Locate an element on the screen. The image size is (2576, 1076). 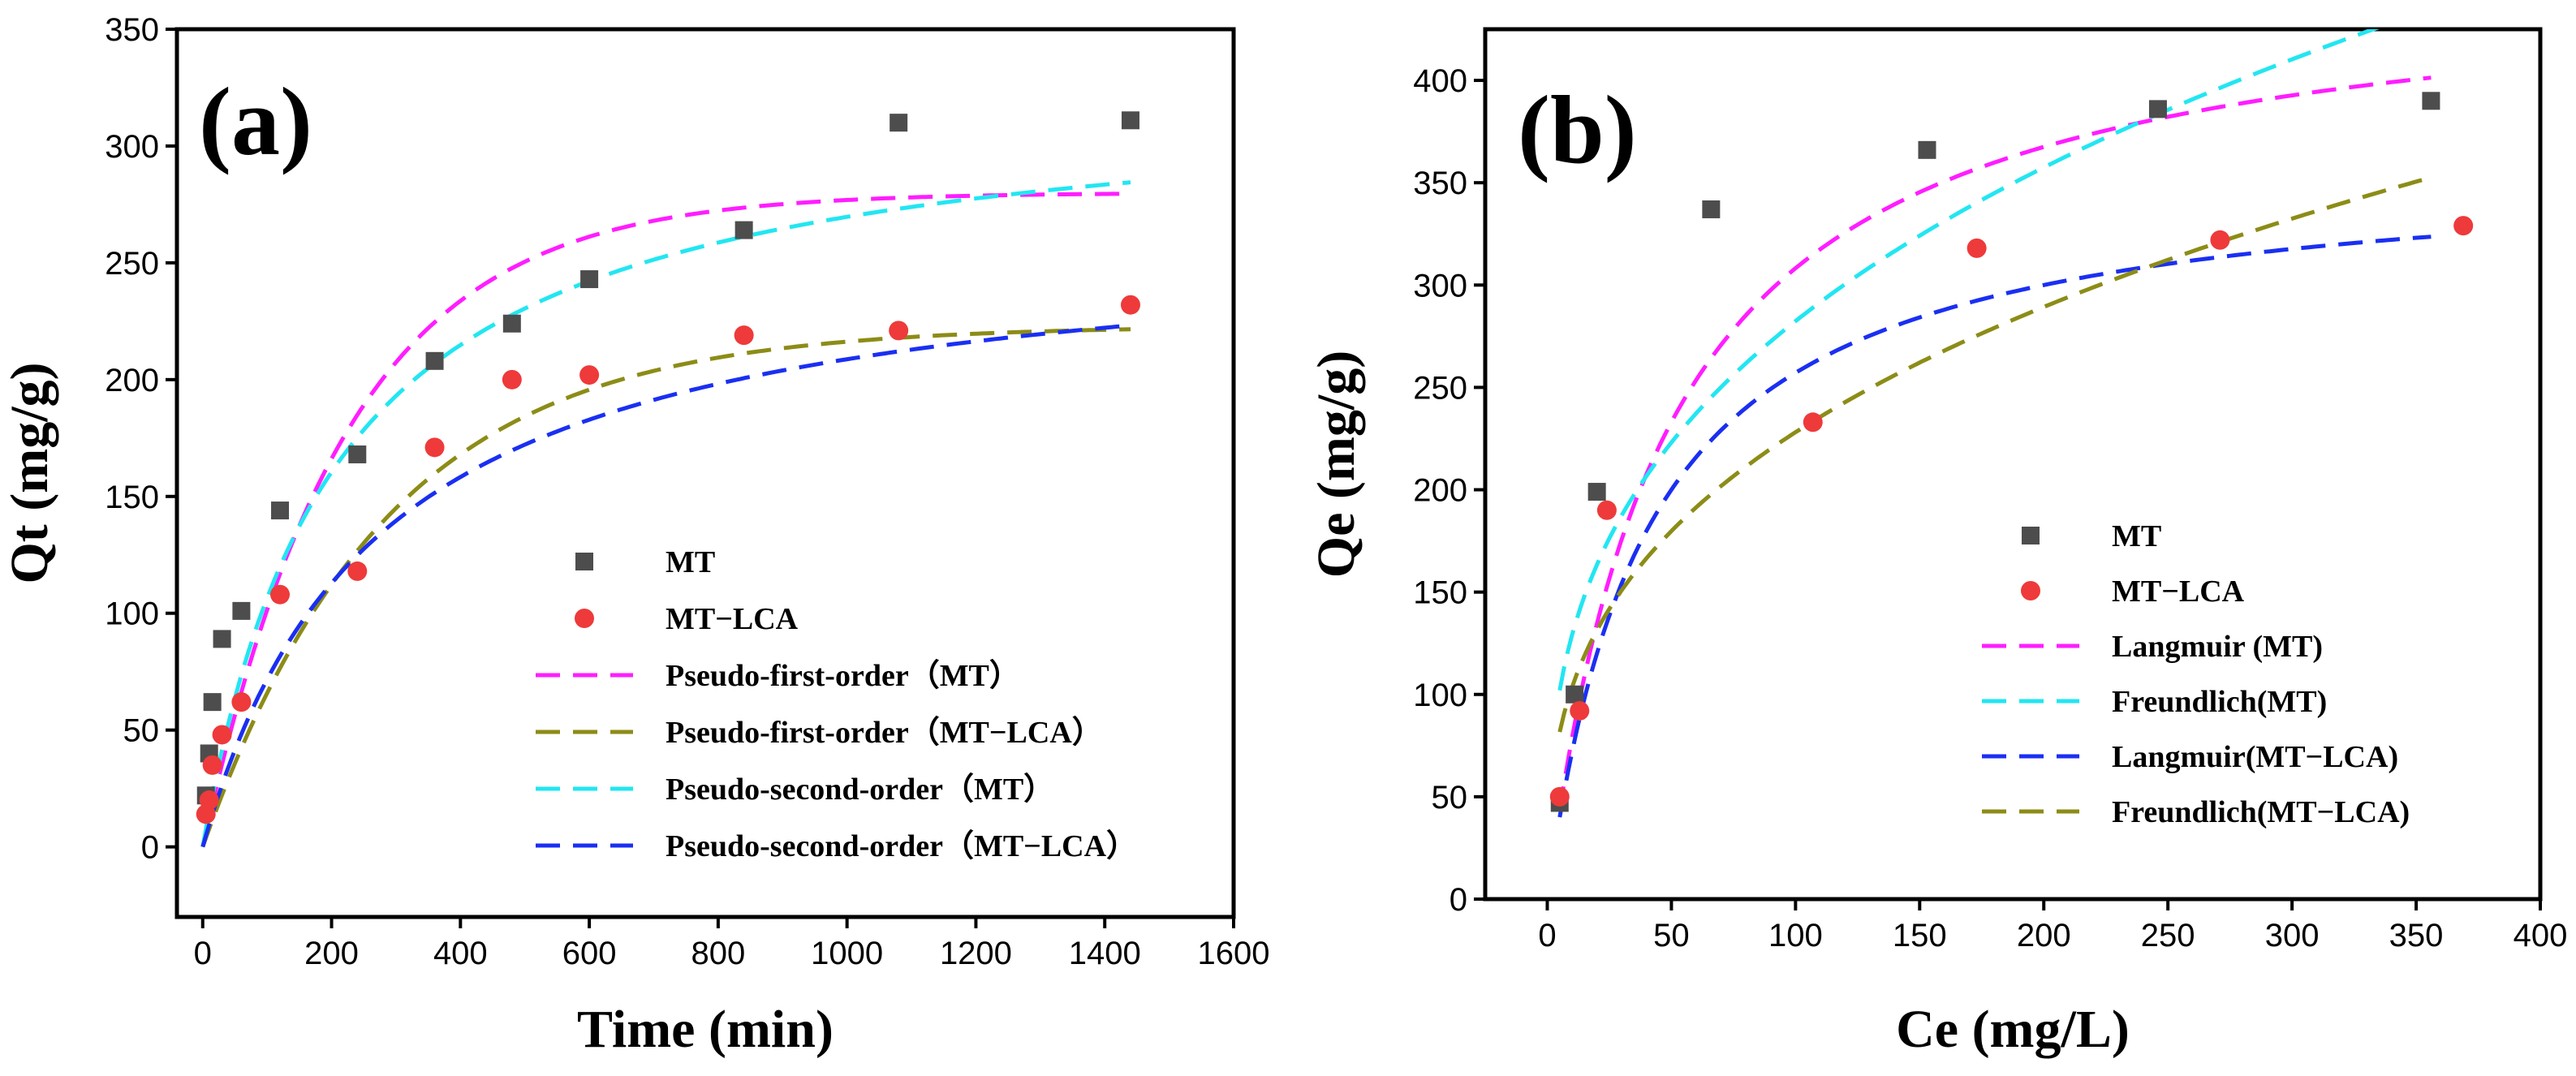
panel-label: (b) is located at coordinates (1578, 129).